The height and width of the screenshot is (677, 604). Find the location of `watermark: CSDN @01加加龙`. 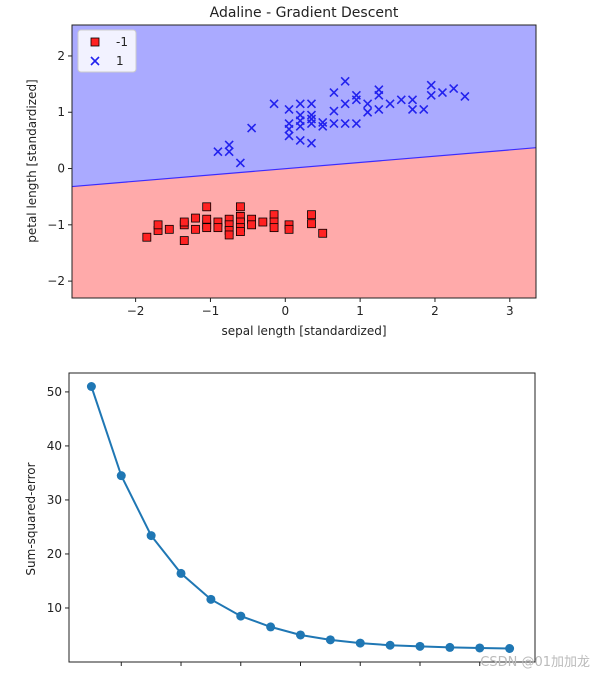

watermark: CSDN @01加加龙 is located at coordinates (535, 662).